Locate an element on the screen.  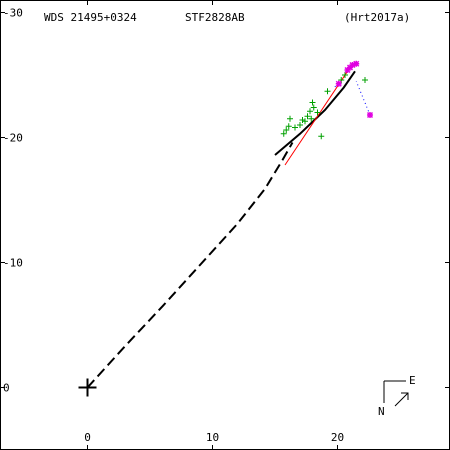
x-tick-label: 10 is located at coordinates (212, 437).